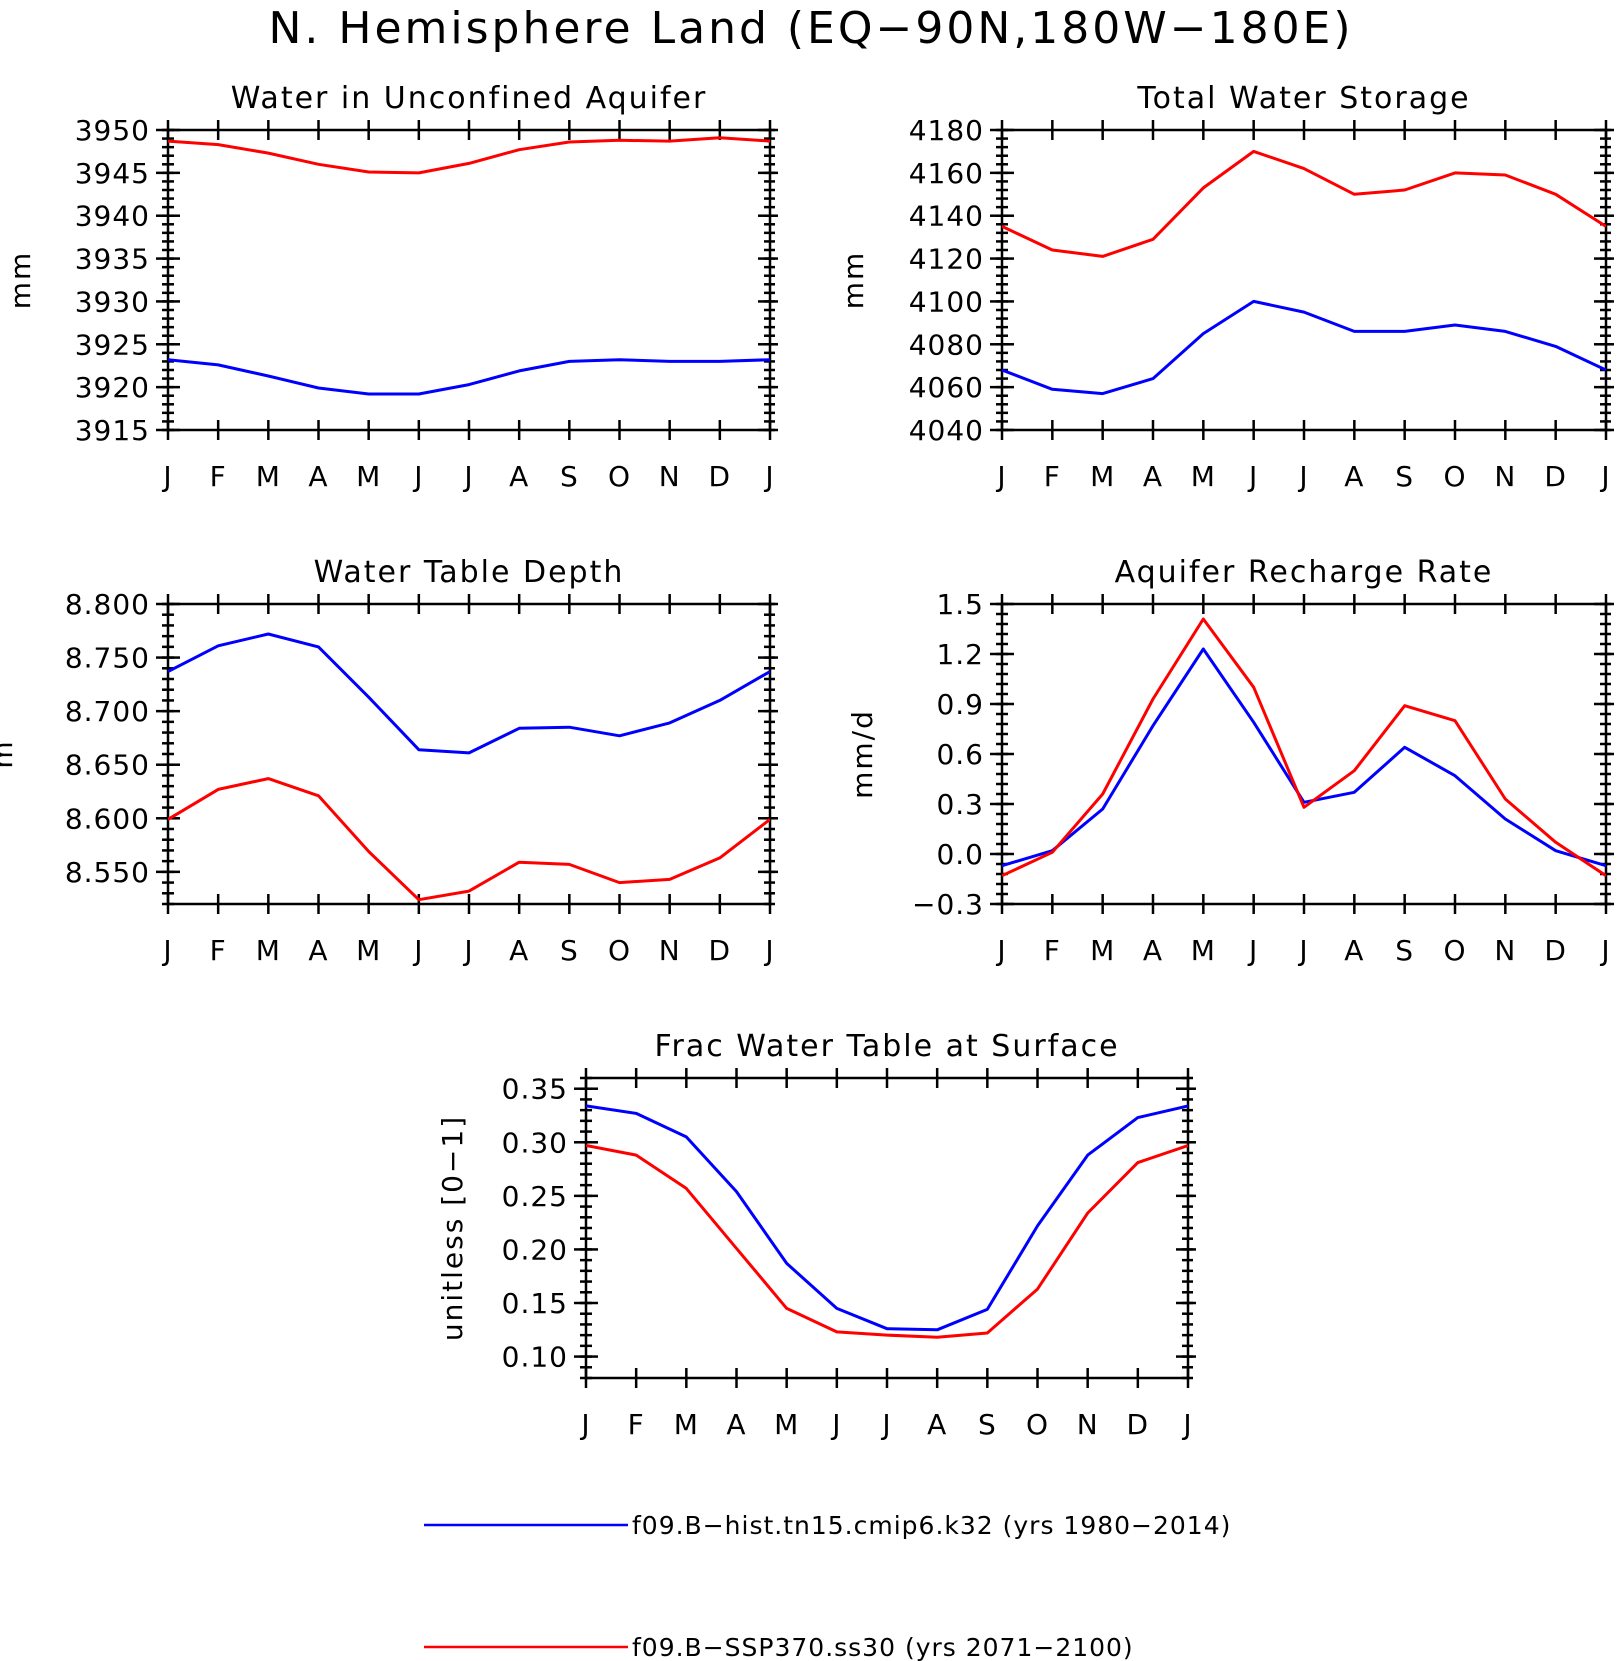 The image size is (1622, 1661). I want to click on y-tick-label: 8.650, so click(107, 765).